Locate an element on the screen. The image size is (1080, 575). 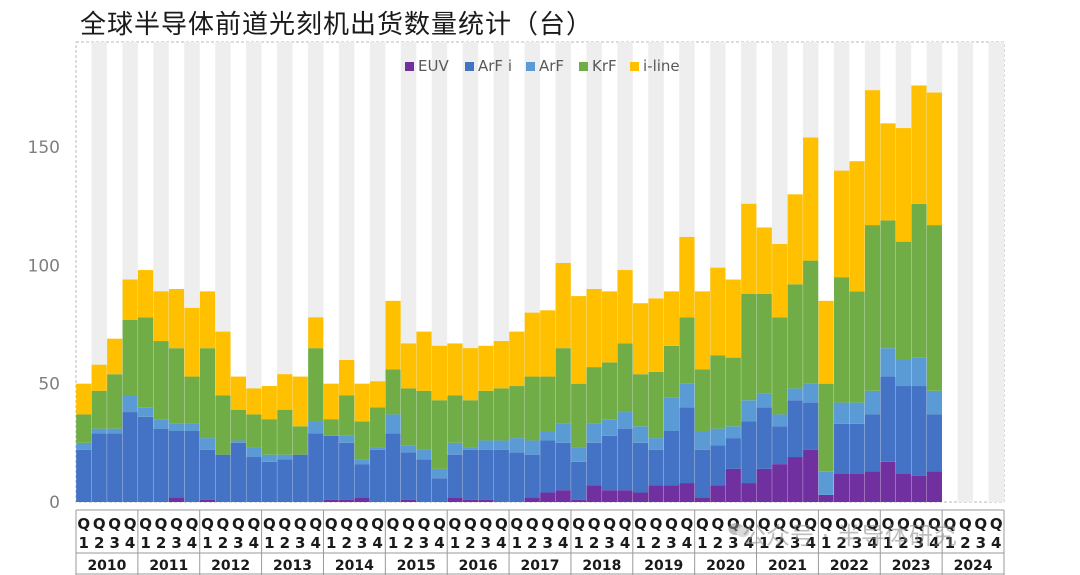
y-tick-label: 150 is located at coordinates (44, 148).